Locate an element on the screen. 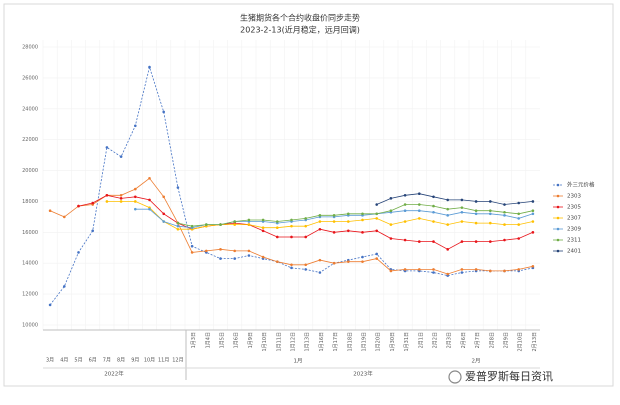  y-tick-label: 18000 is located at coordinates (30, 202).